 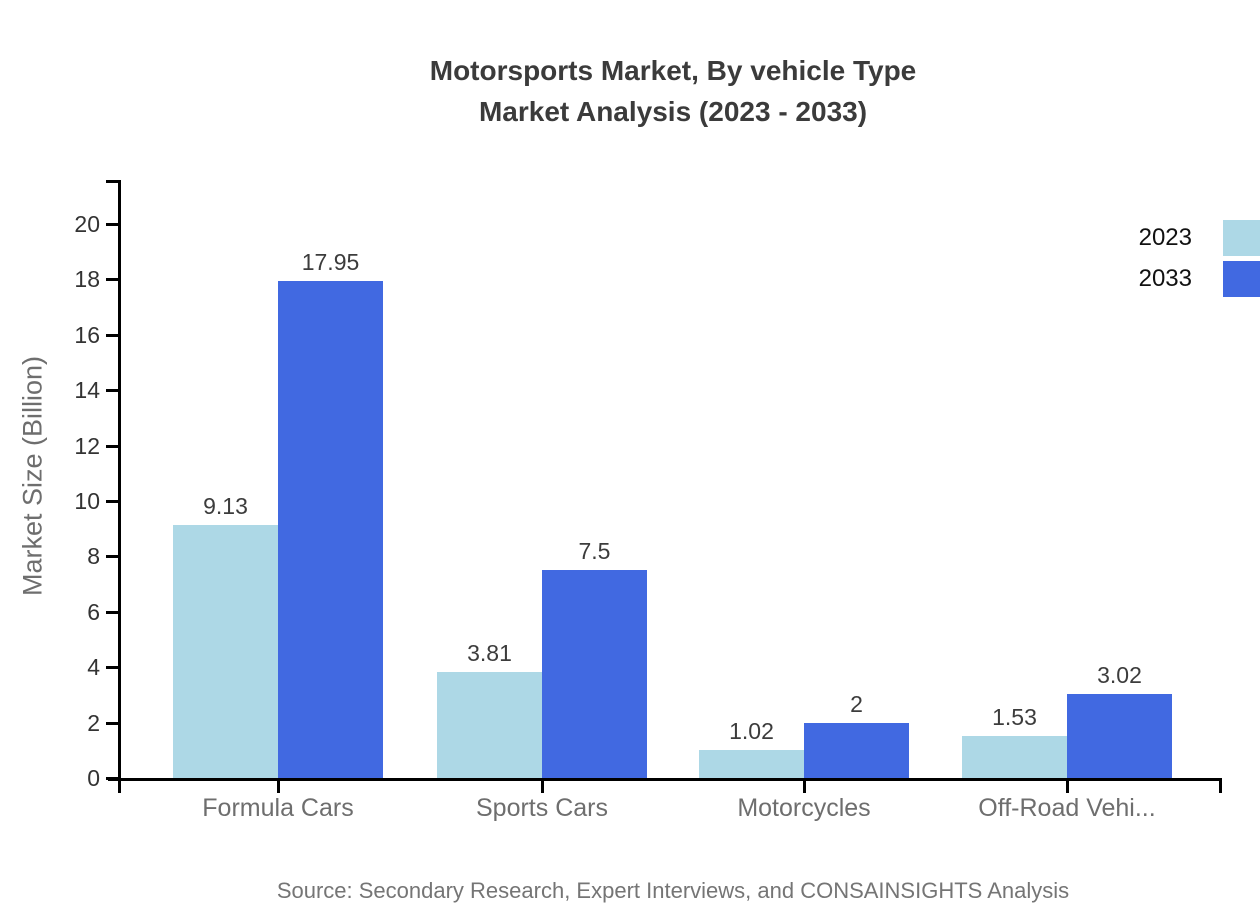 I want to click on y-tick-label-6: 6, so click(x=93, y=611).